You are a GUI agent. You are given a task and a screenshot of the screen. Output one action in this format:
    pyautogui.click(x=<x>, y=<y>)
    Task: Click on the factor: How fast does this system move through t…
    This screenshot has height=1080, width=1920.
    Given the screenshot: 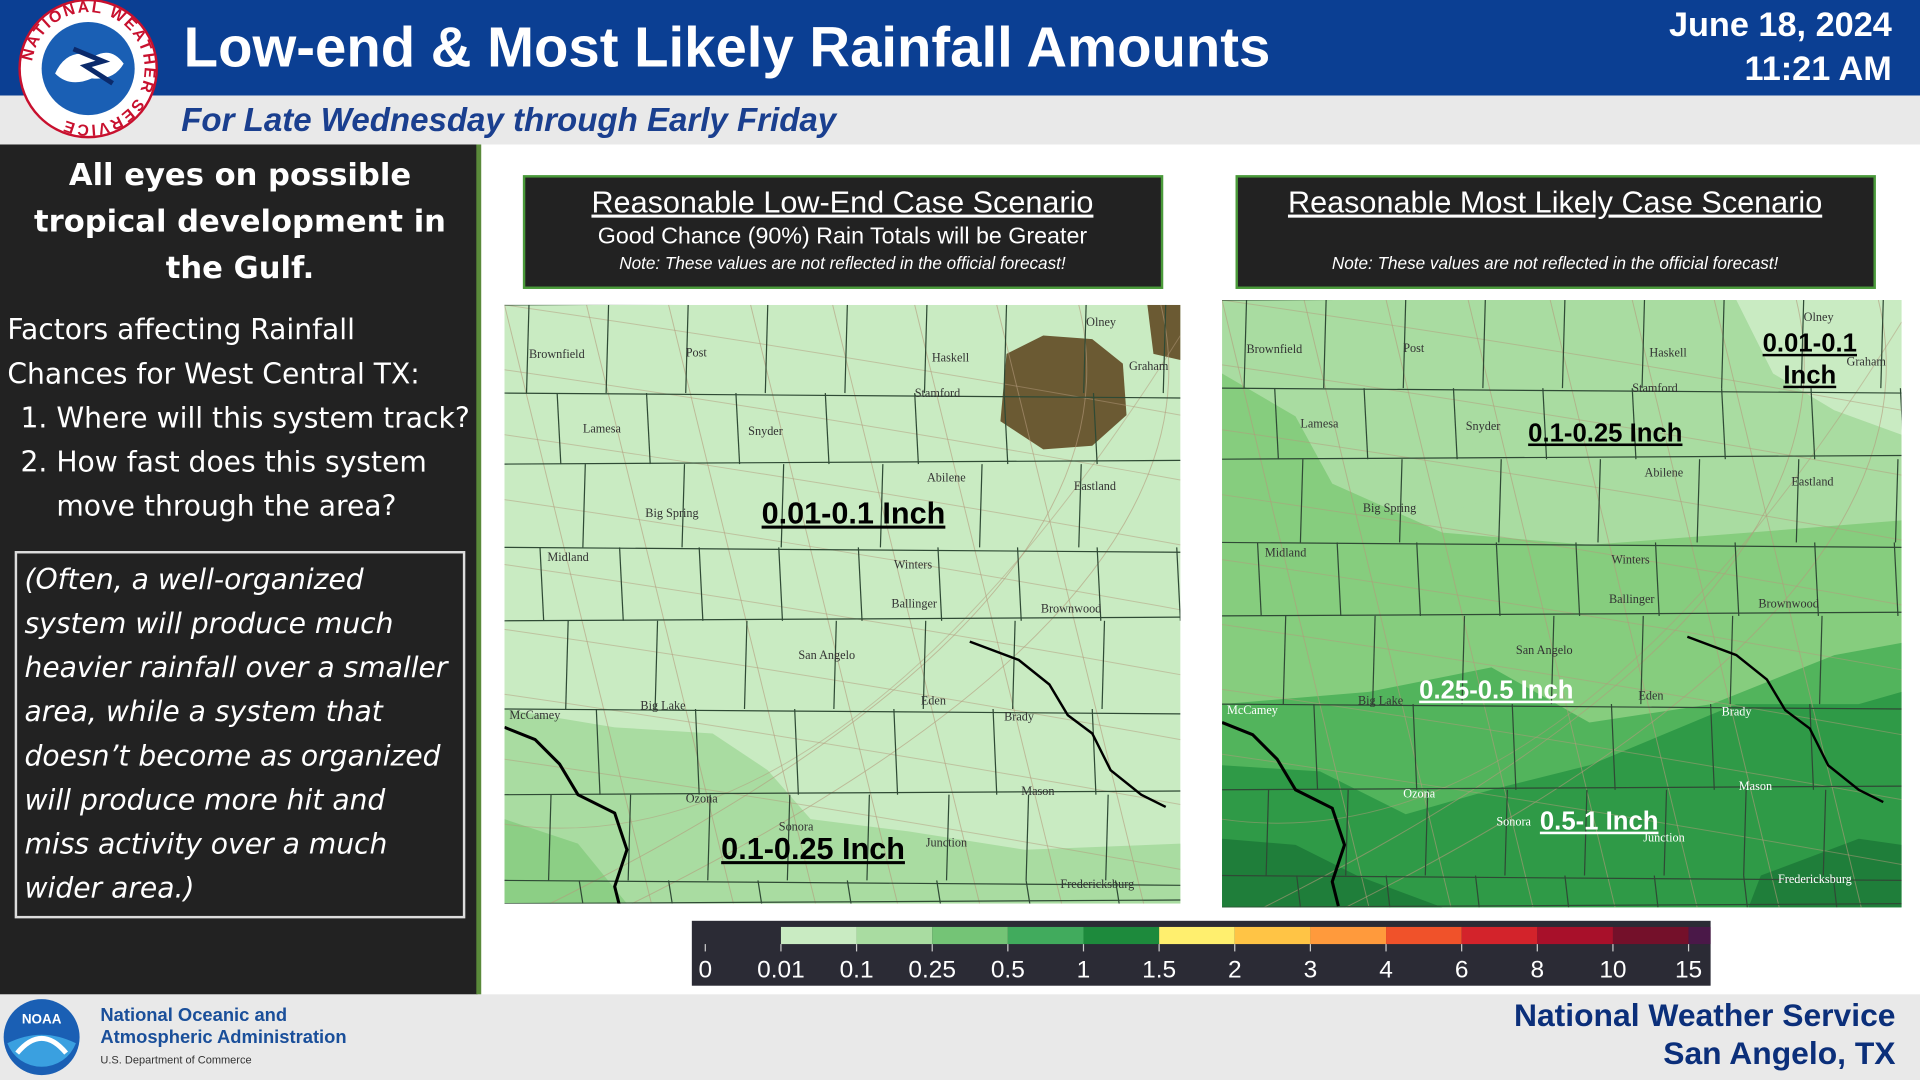 What is the action you would take?
    pyautogui.click(x=264, y=485)
    